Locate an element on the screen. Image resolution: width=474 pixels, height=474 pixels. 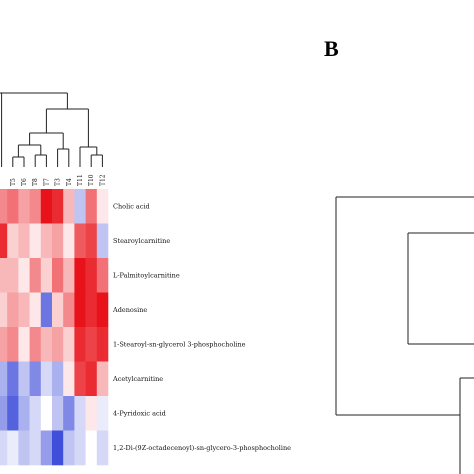
column-label: T3 is located at coordinates (58, 182).